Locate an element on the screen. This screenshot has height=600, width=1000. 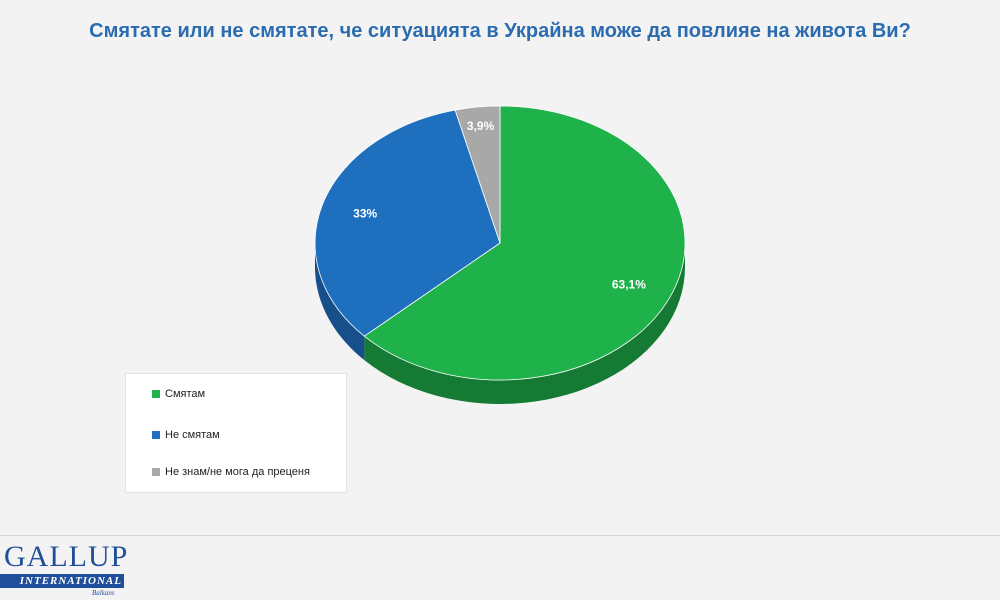
data-label-dont-know: 3,9% is located at coordinates (481, 126).